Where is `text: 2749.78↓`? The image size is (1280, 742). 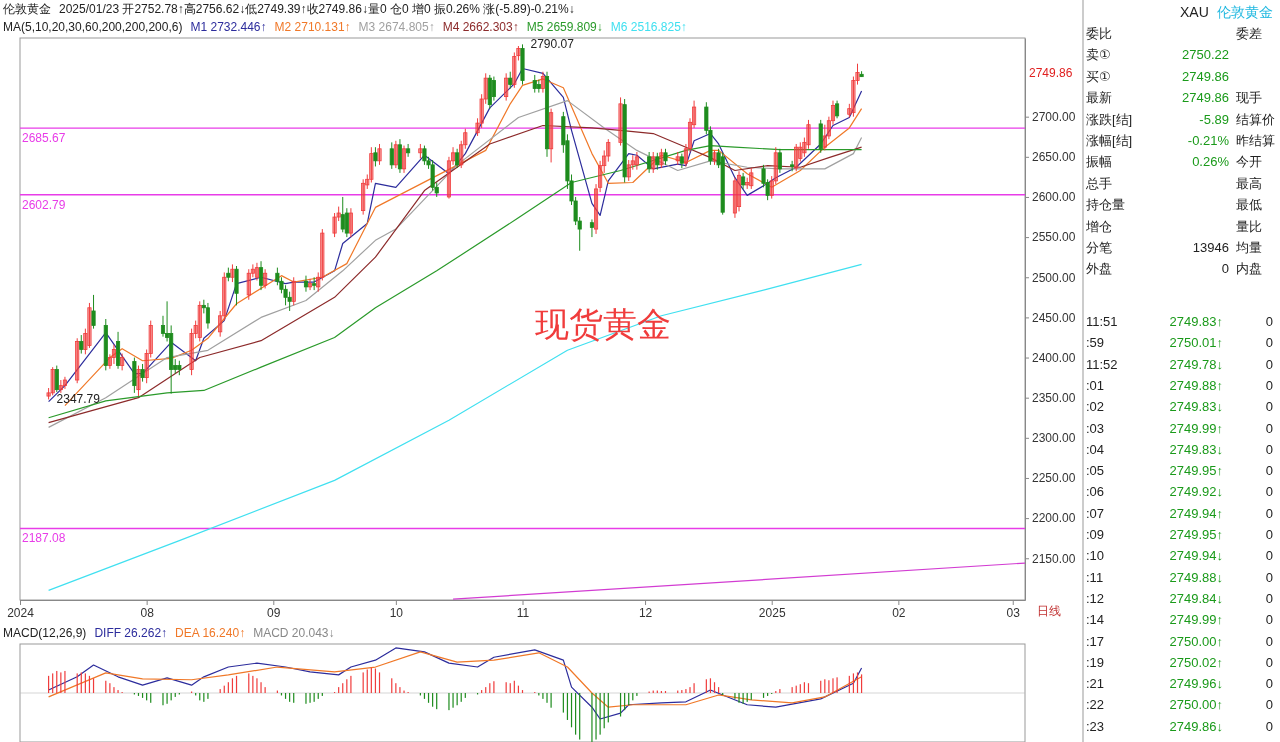 text: 2749.78↓ is located at coordinates (1196, 364).